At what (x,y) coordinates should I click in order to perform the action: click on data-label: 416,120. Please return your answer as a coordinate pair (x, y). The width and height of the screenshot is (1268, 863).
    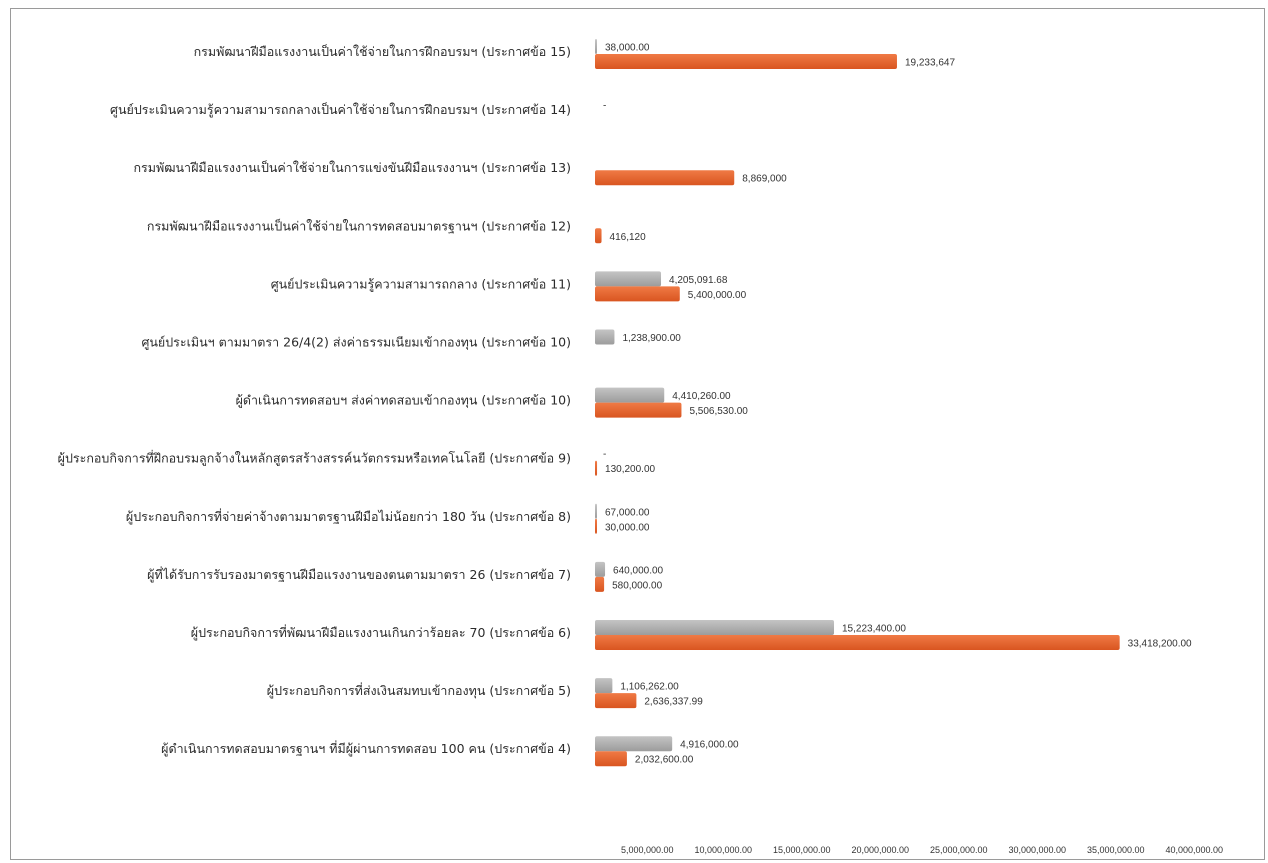
    Looking at the image, I should click on (628, 237).